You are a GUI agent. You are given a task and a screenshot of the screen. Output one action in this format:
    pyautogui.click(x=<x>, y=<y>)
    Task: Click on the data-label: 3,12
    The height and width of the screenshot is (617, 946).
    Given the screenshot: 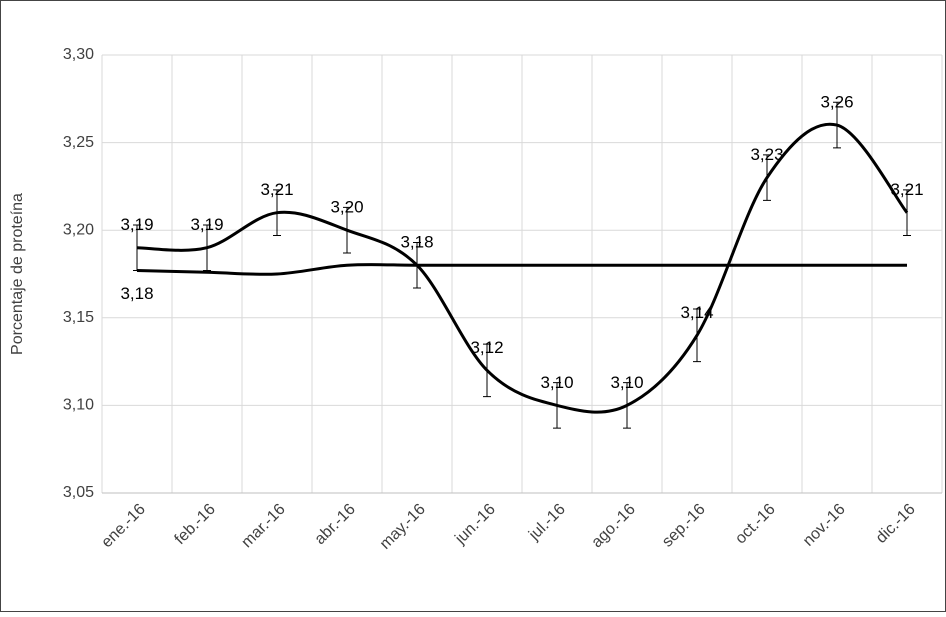 What is the action you would take?
    pyautogui.click(x=486, y=347)
    